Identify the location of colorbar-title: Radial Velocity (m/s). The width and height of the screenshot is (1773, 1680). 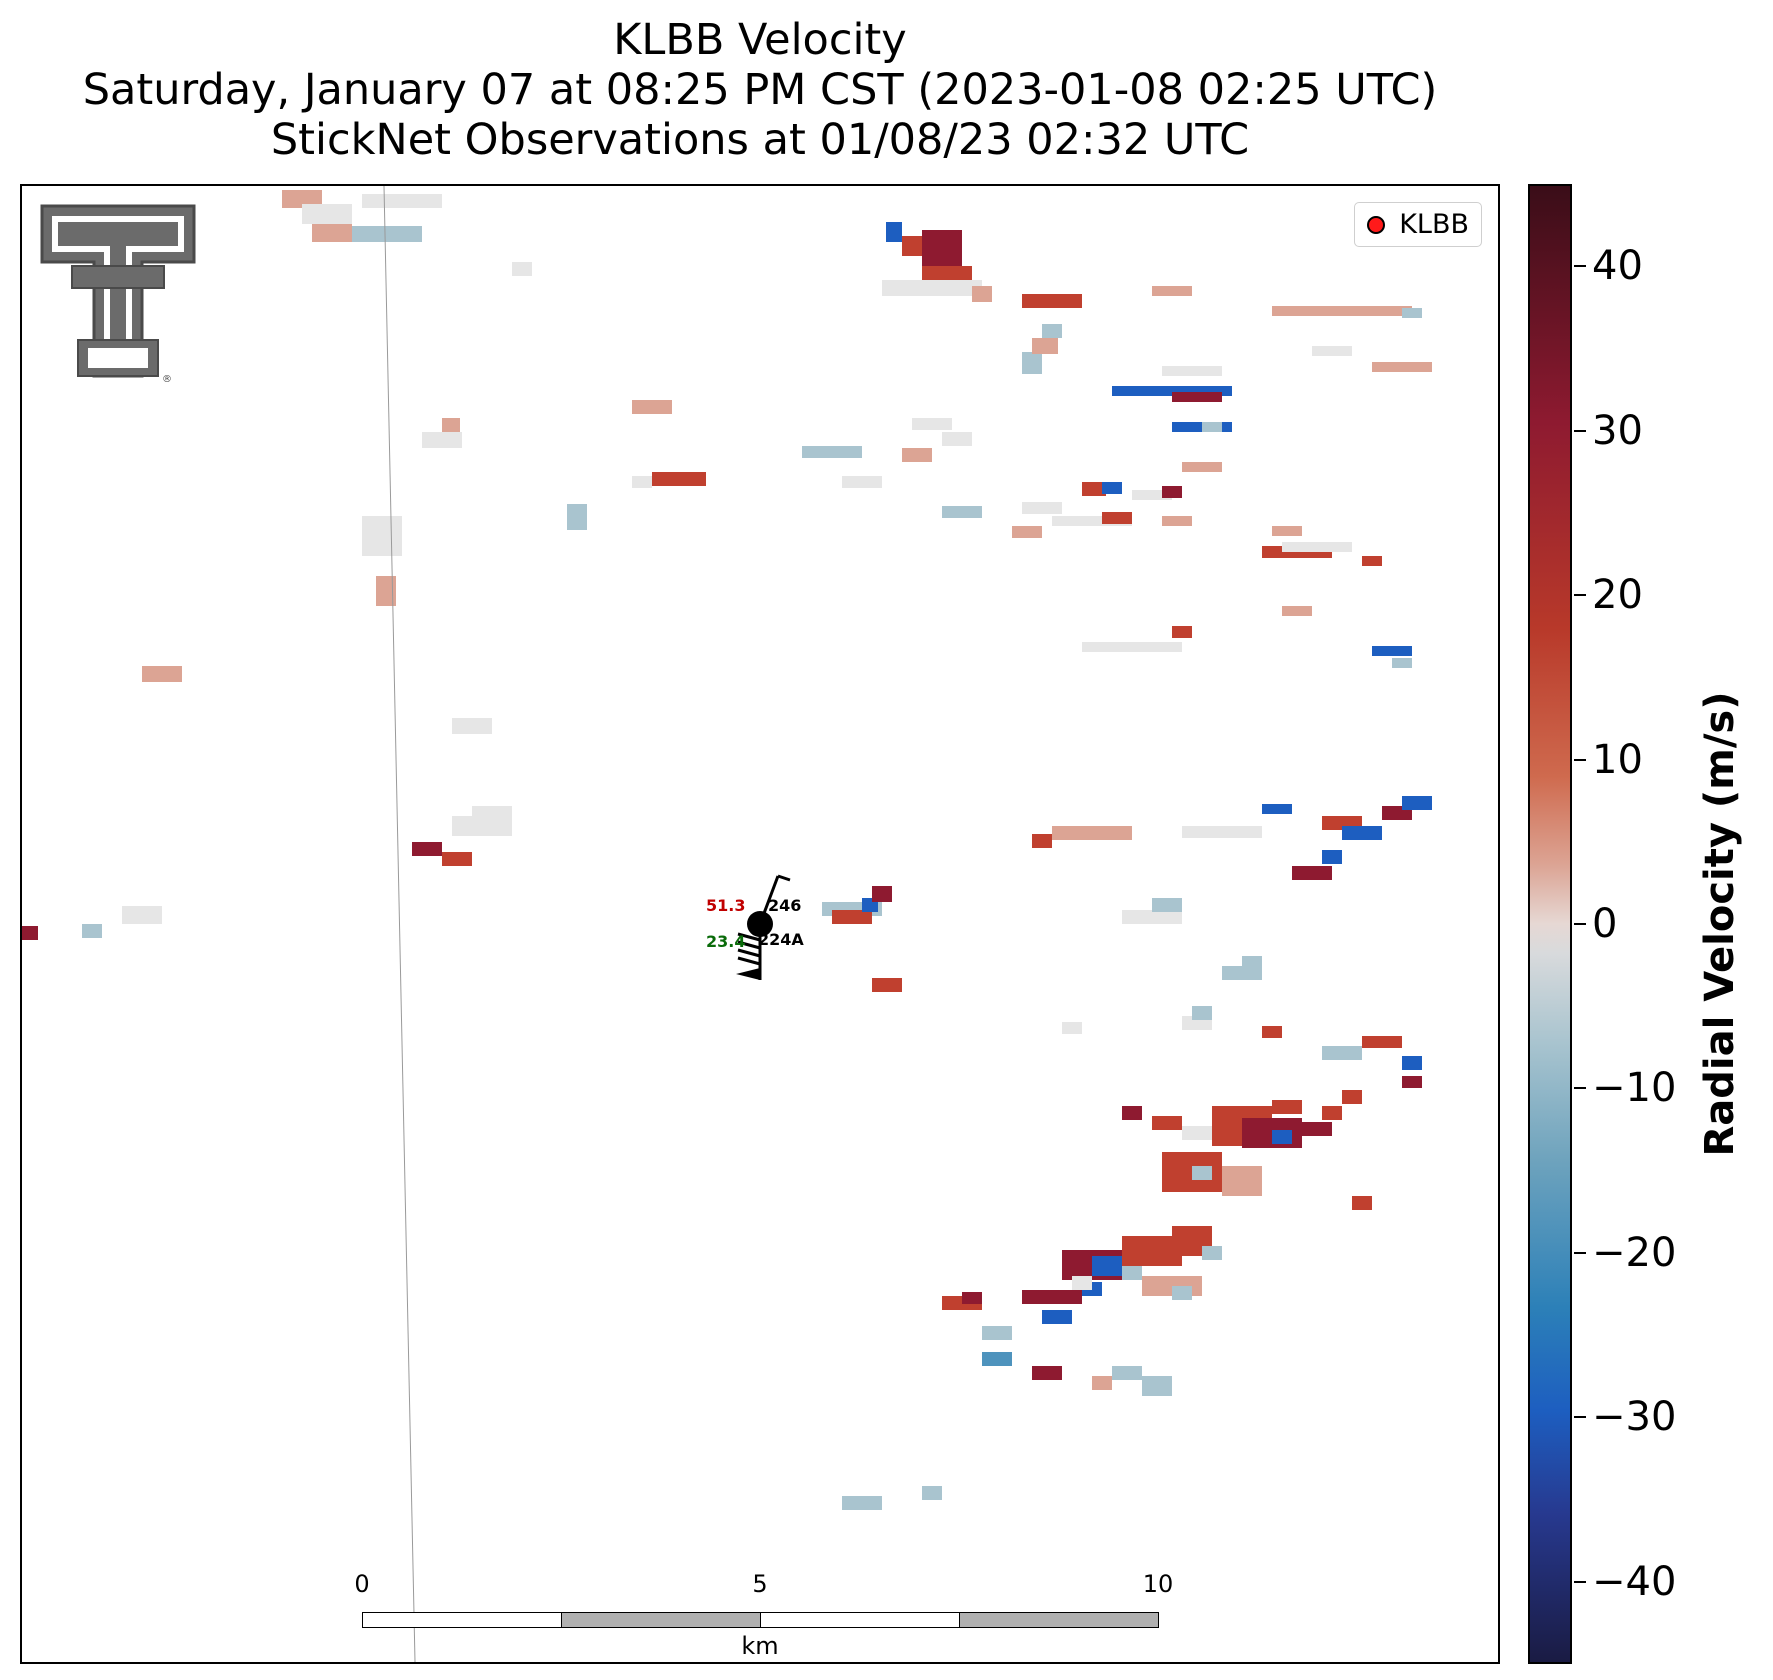
(1720, 924).